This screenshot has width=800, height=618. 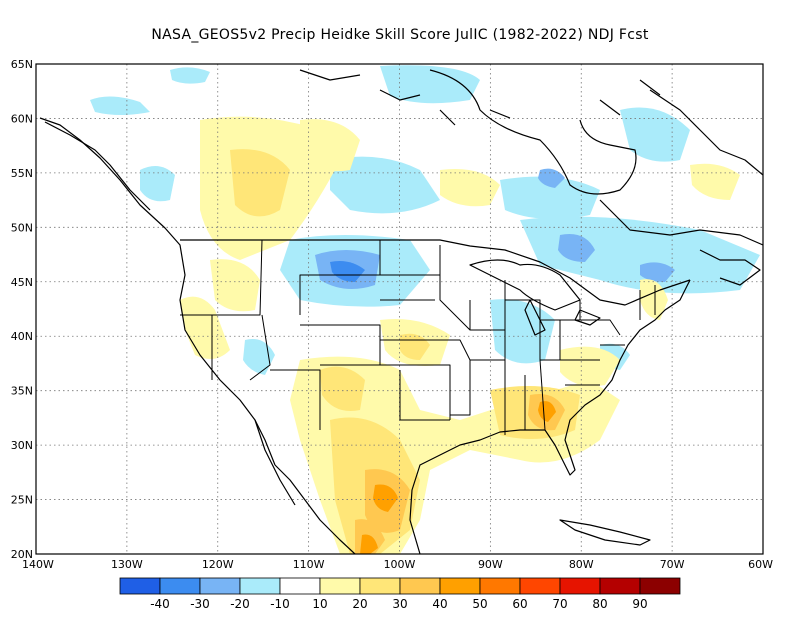 What do you see at coordinates (672, 564) in the screenshot?
I see `lon-tick-label: 70W` at bounding box center [672, 564].